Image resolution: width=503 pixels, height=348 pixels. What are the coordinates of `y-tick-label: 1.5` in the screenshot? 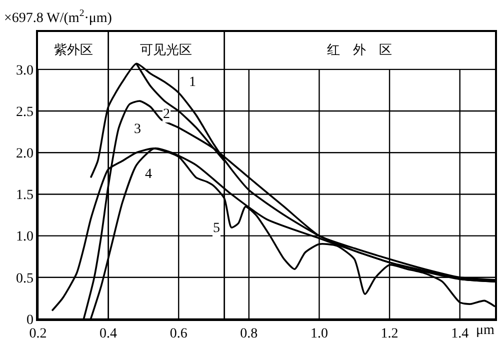 It's located at (25, 196).